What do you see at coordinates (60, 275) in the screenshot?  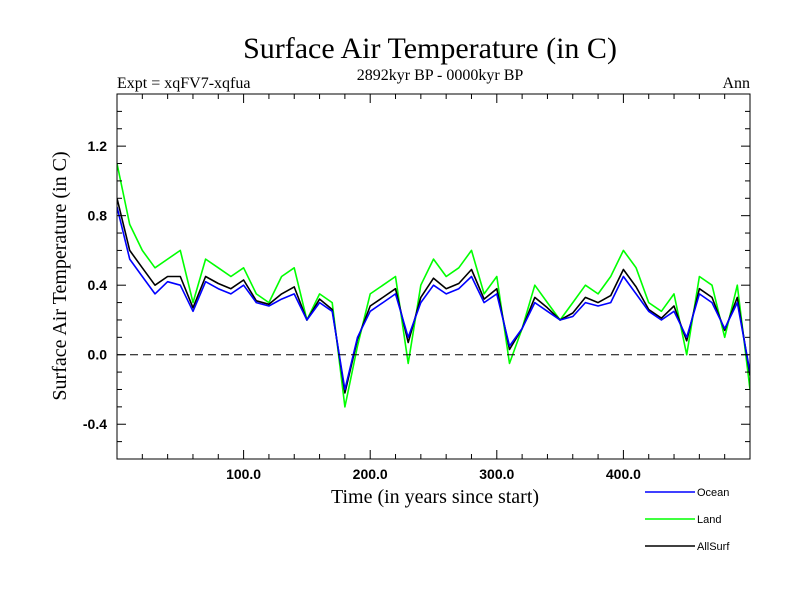 I see `y-axis-label: Surface Air Temperature (in C)` at bounding box center [60, 275].